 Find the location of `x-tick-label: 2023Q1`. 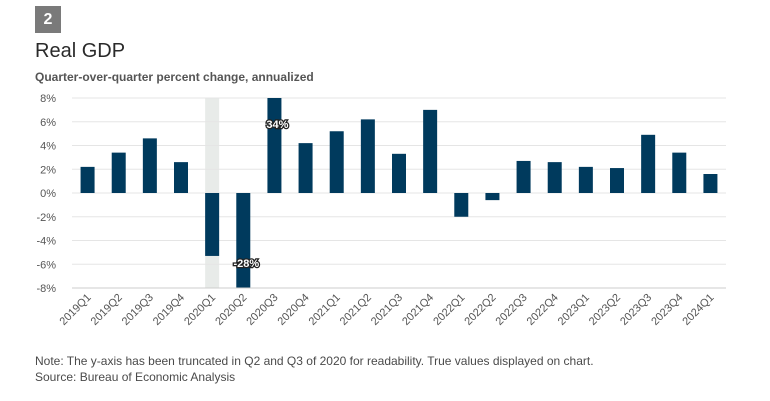

x-tick-label: 2023Q1 is located at coordinates (574, 310).